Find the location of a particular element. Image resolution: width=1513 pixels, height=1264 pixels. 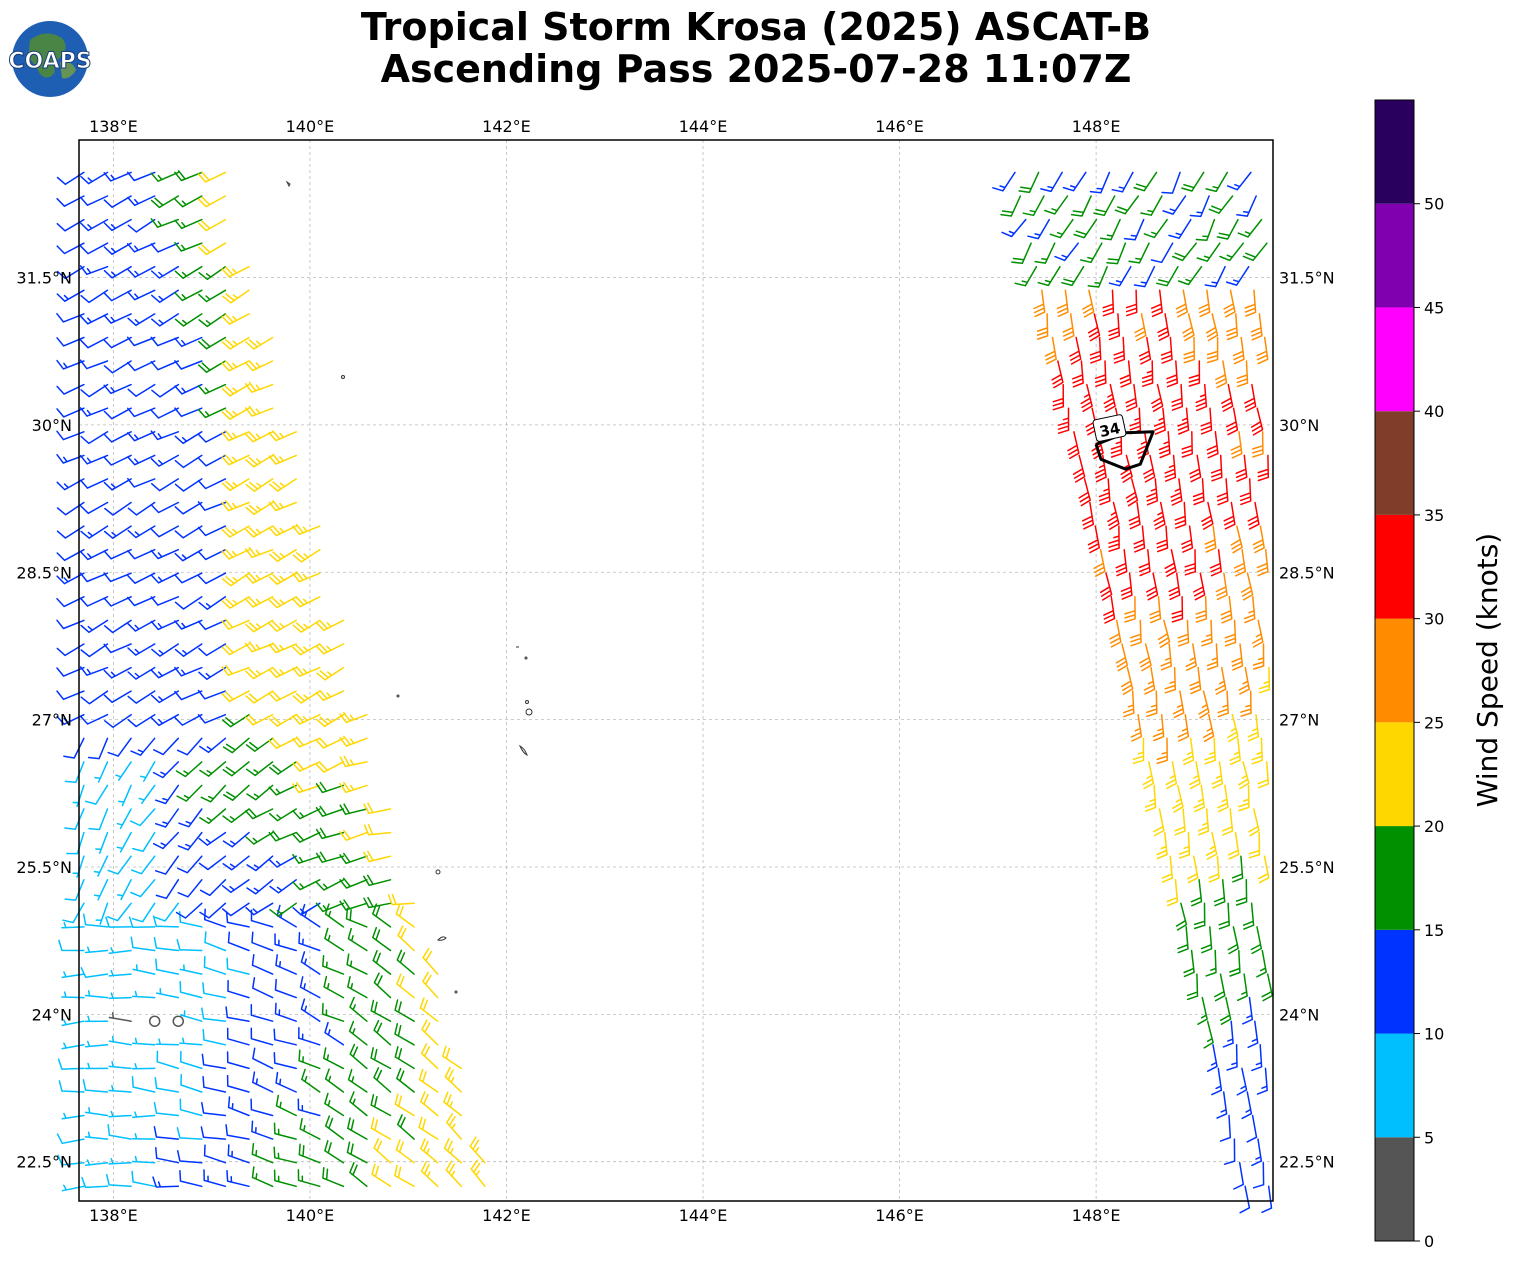

colorbar-bin is located at coordinates (1394, 566).